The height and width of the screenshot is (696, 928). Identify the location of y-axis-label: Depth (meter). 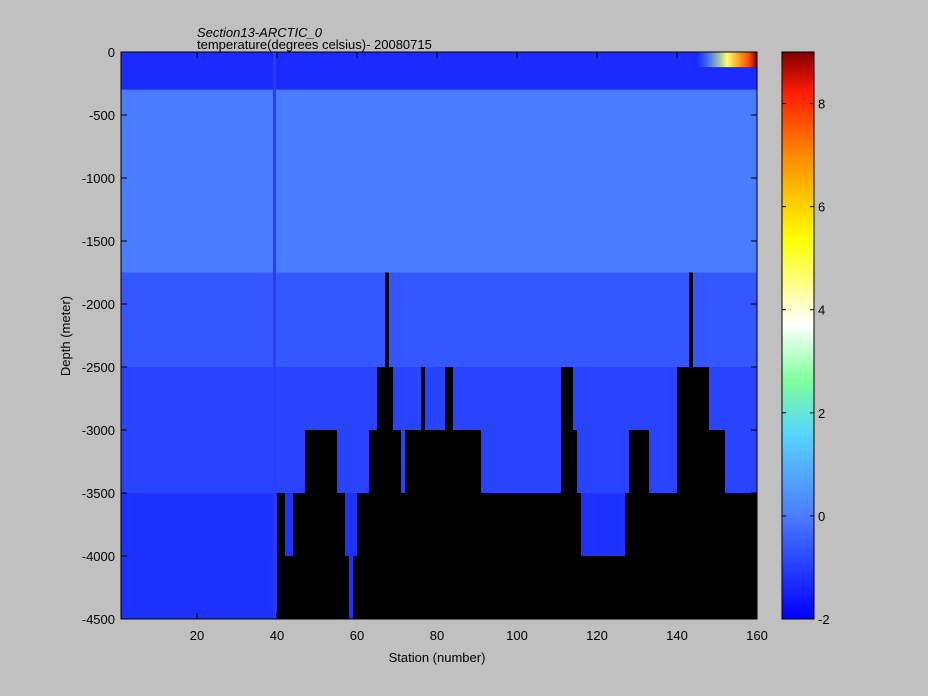
(65, 336).